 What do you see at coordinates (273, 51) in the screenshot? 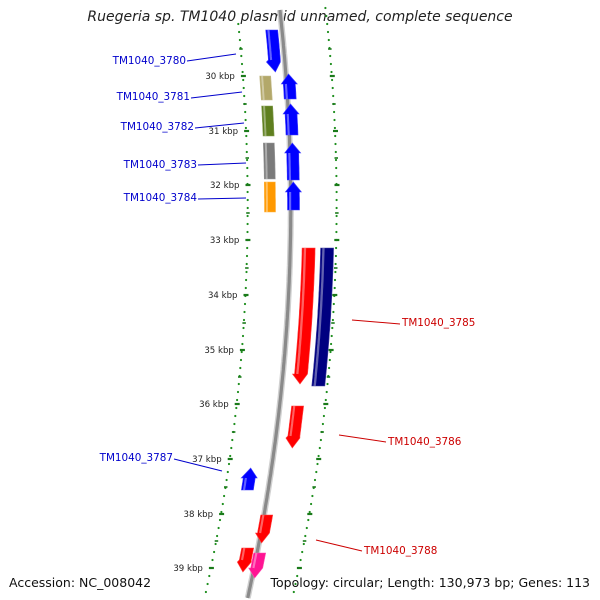
I see `gene-3780-arrow` at bounding box center [273, 51].